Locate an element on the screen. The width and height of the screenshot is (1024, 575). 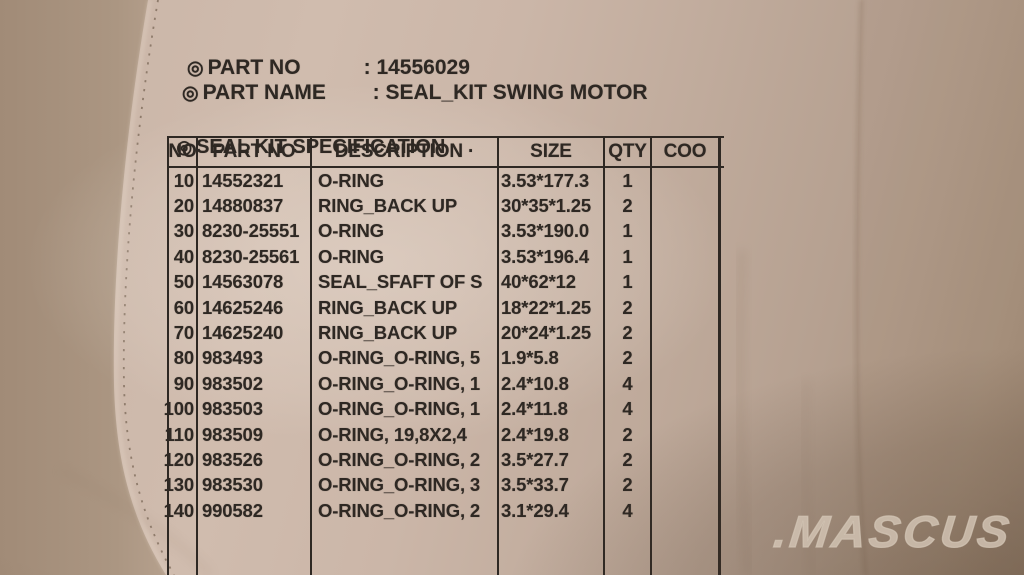
spec-title: ◎ SEAL KIT SPECIFICATION is located at coordinates (294, 147).